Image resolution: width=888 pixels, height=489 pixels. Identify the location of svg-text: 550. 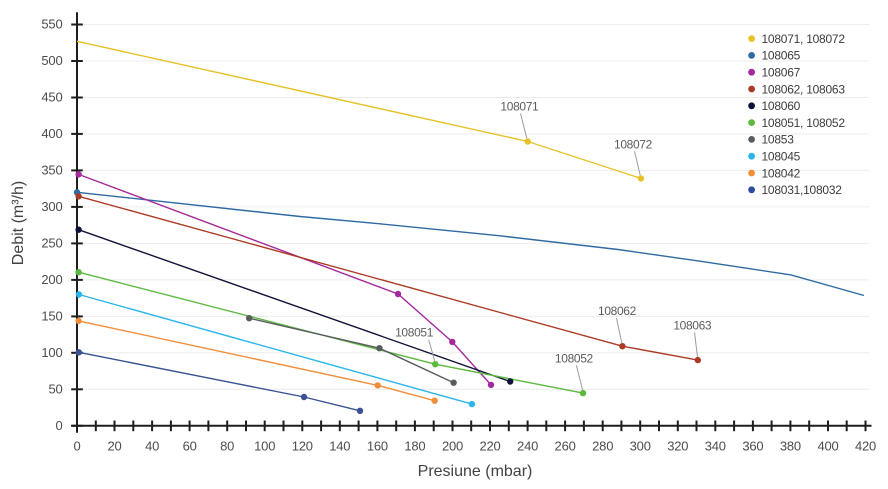
(51, 24).